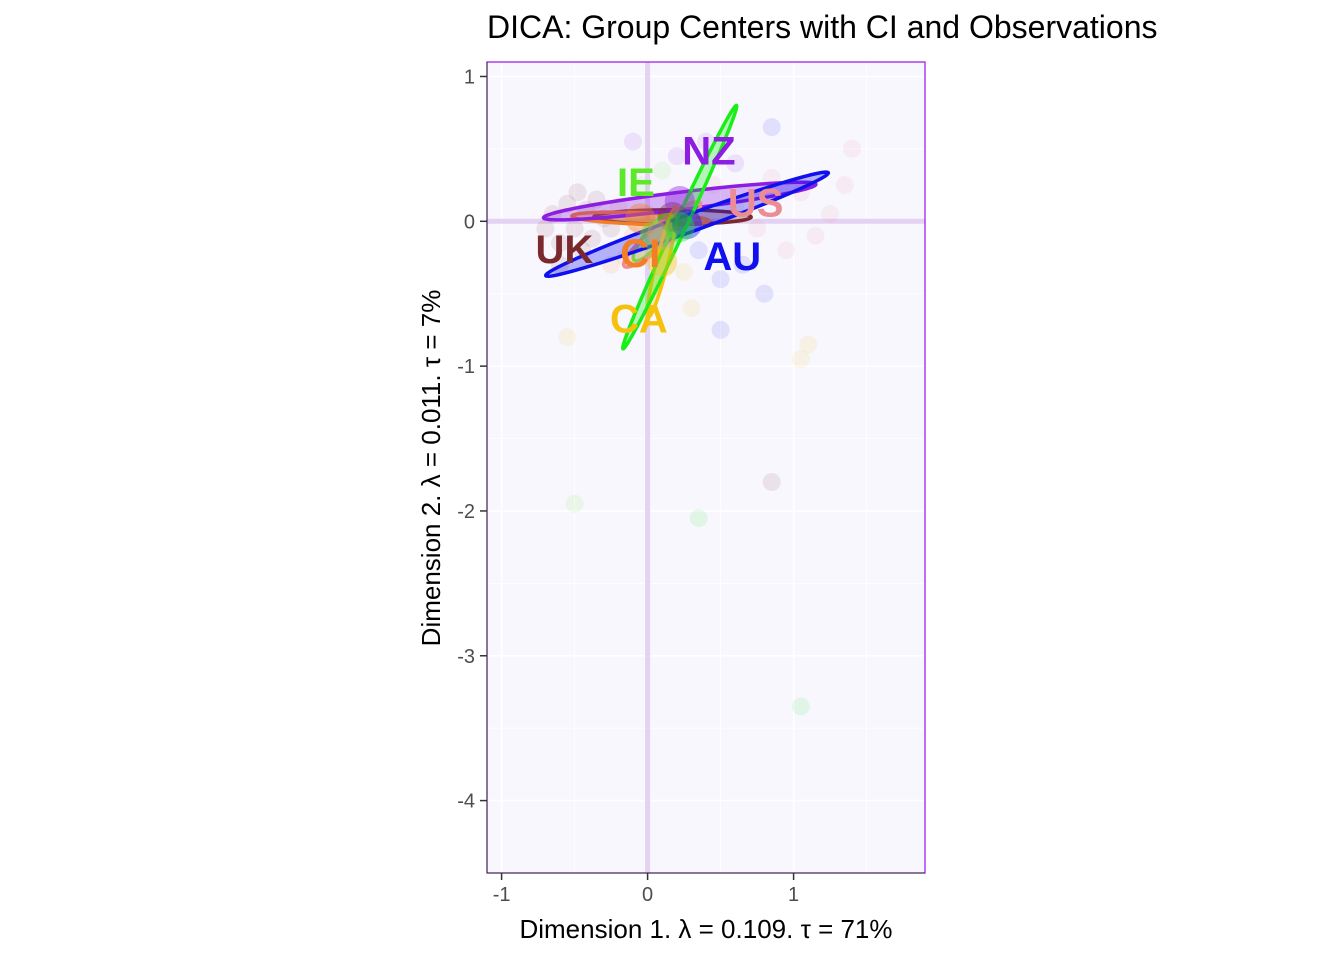 The width and height of the screenshot is (1344, 960). What do you see at coordinates (679, 201) in the screenshot?
I see `group-center-nz` at bounding box center [679, 201].